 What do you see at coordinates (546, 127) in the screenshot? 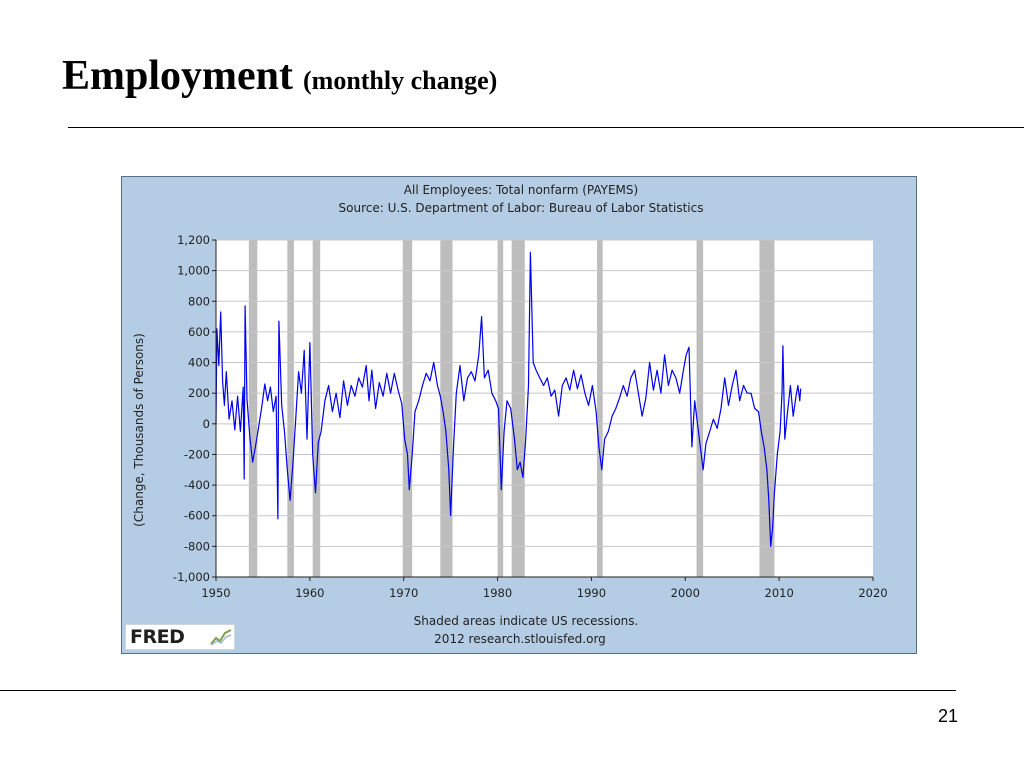
I see `title-divider` at bounding box center [546, 127].